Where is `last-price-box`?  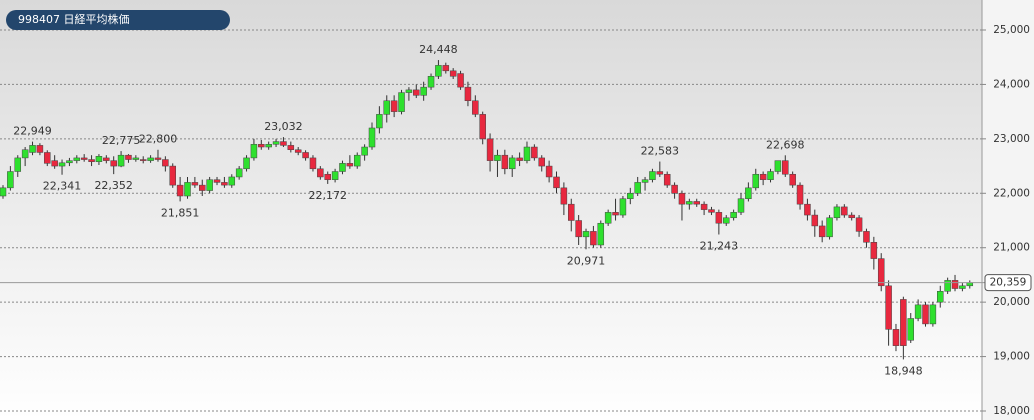 last-price-box is located at coordinates (1008, 283).